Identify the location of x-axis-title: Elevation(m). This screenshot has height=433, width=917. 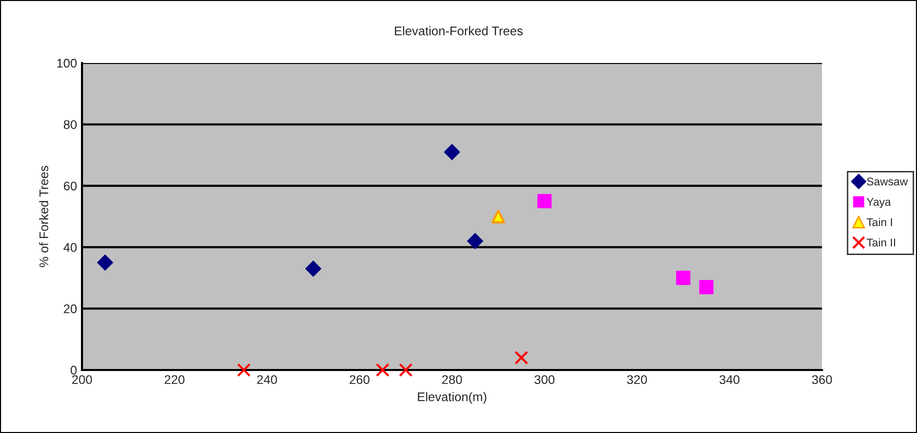
(452, 398).